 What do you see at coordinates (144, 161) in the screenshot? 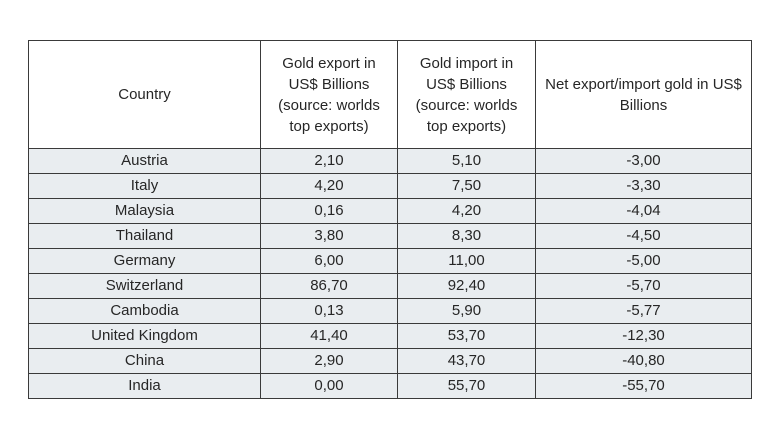
I see `cell-country: Austria` at bounding box center [144, 161].